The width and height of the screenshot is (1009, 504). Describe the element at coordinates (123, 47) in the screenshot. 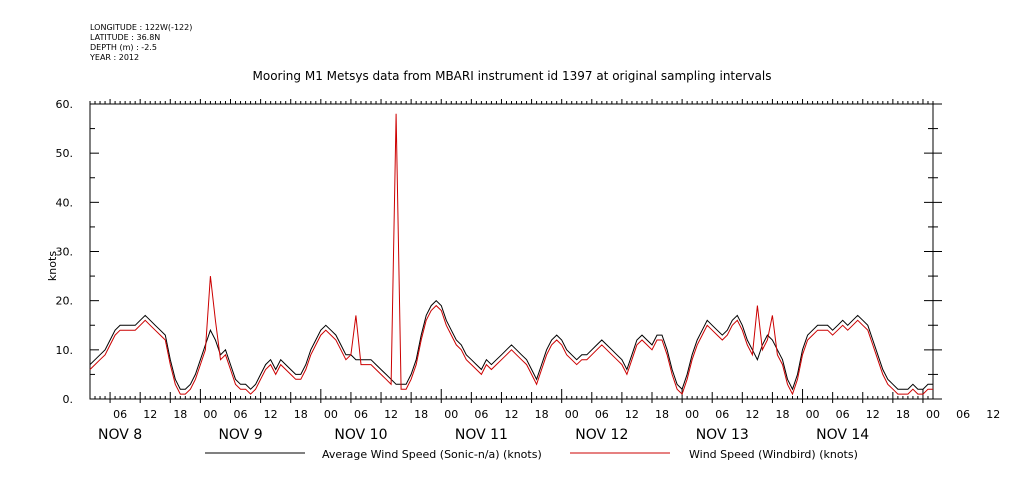

I see `depth-label: DEPTH (m) : -2.5` at that location.